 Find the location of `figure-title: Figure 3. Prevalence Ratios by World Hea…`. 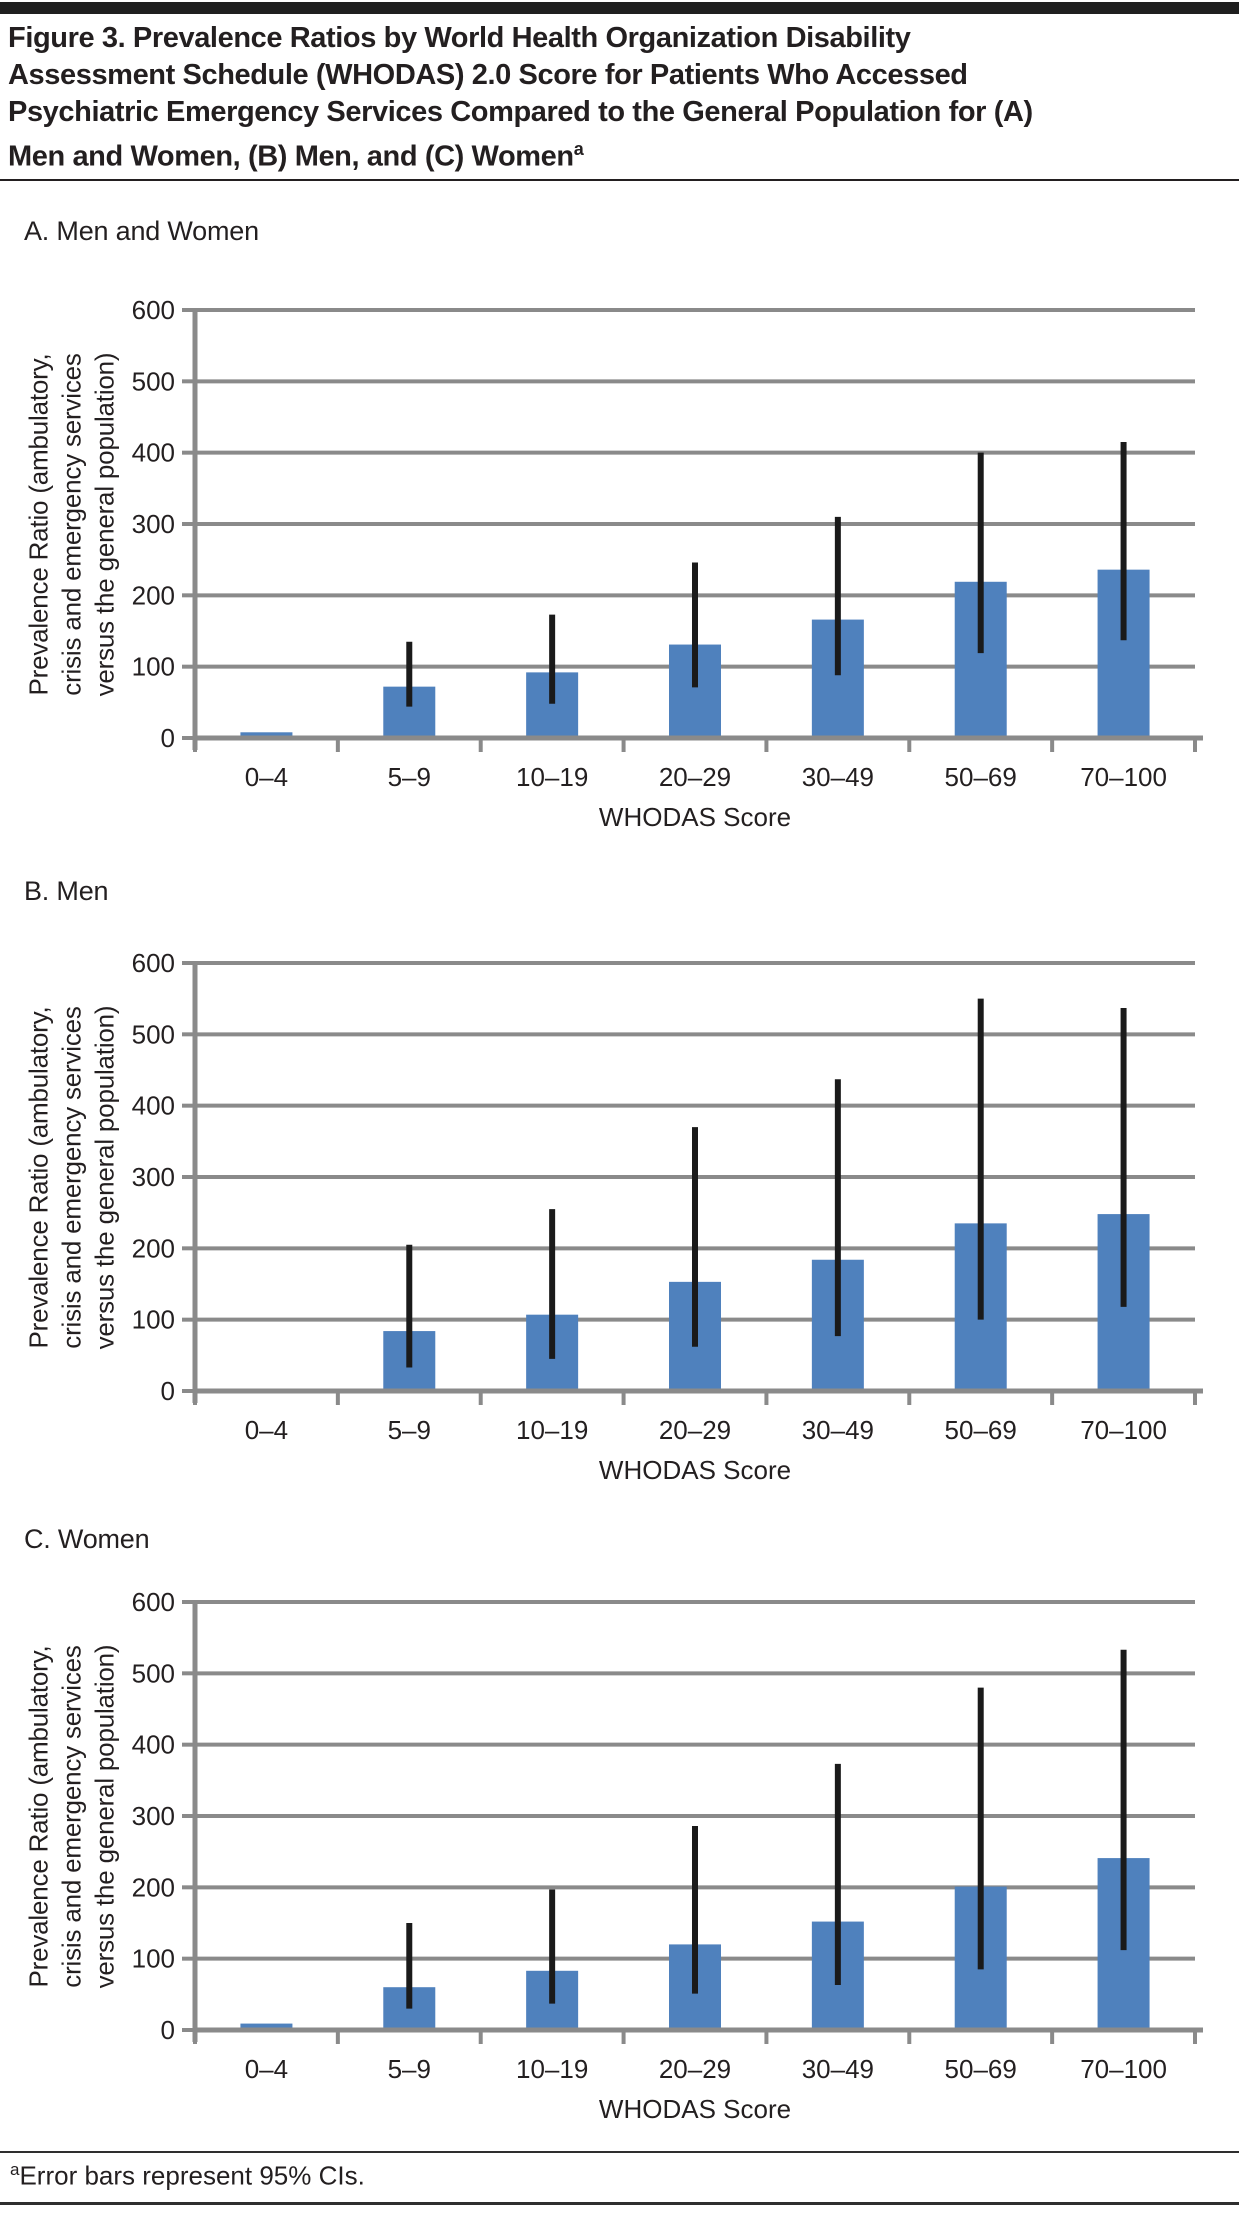

figure-title: Figure 3. Prevalence Ratios by World Hea… is located at coordinates (621, 98).